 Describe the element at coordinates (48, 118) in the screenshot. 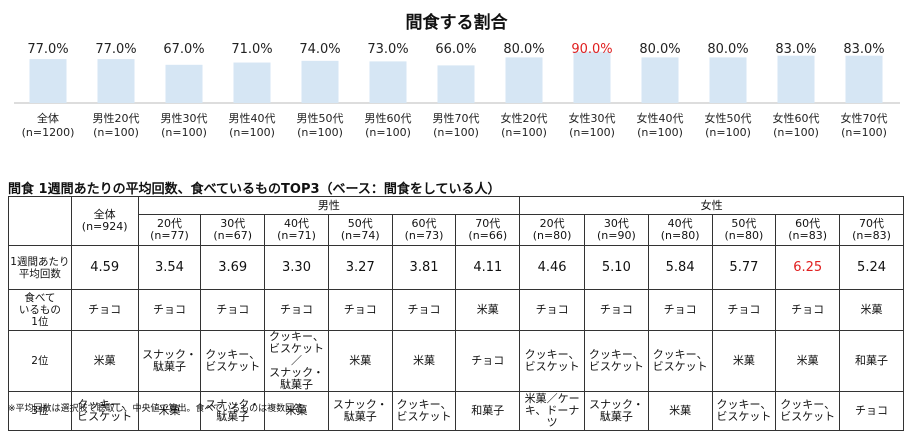

I see `category-label-0-0: 全体` at that location.